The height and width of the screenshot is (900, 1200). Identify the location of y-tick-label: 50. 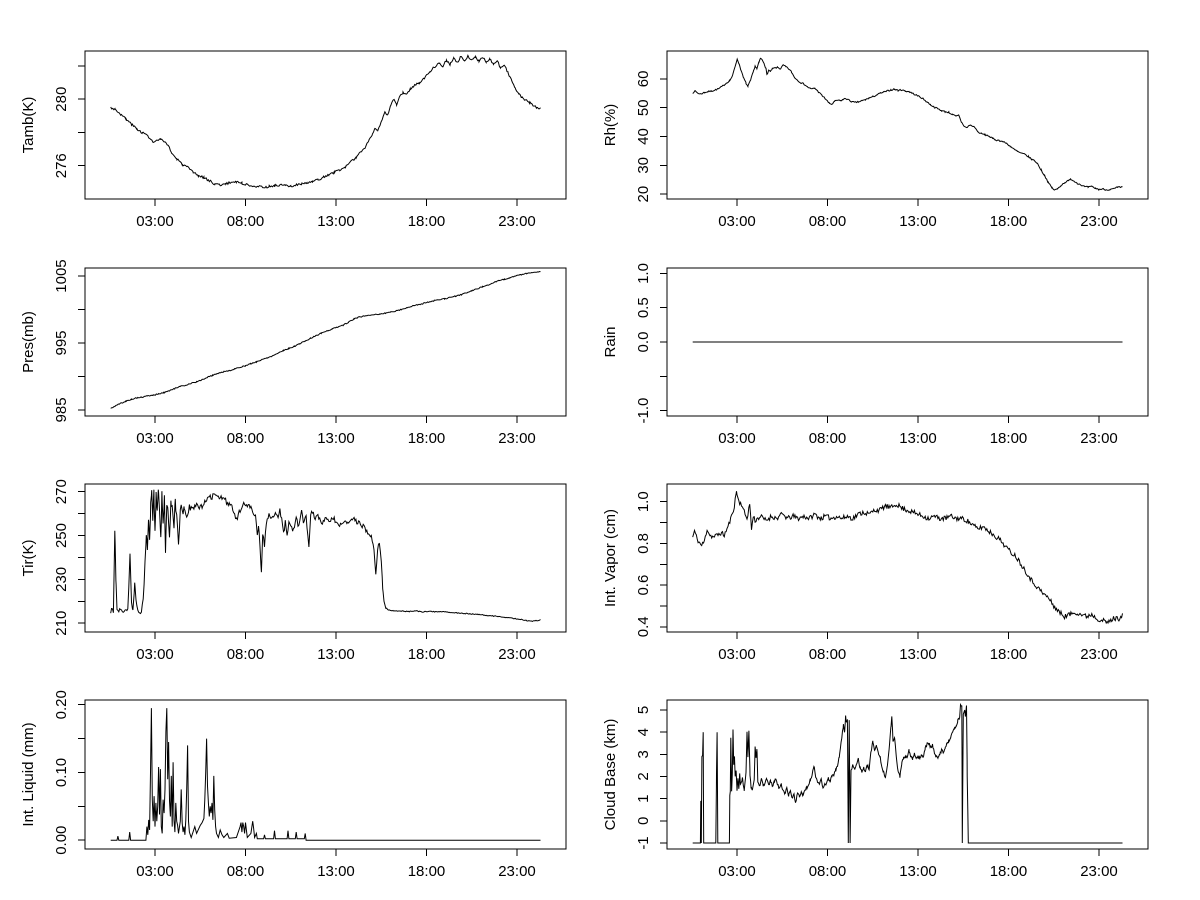
(643, 107).